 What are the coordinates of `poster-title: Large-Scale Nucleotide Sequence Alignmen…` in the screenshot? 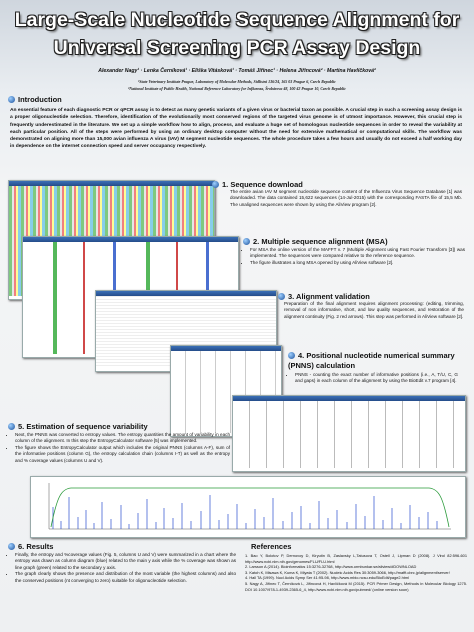 It's located at (237, 34).